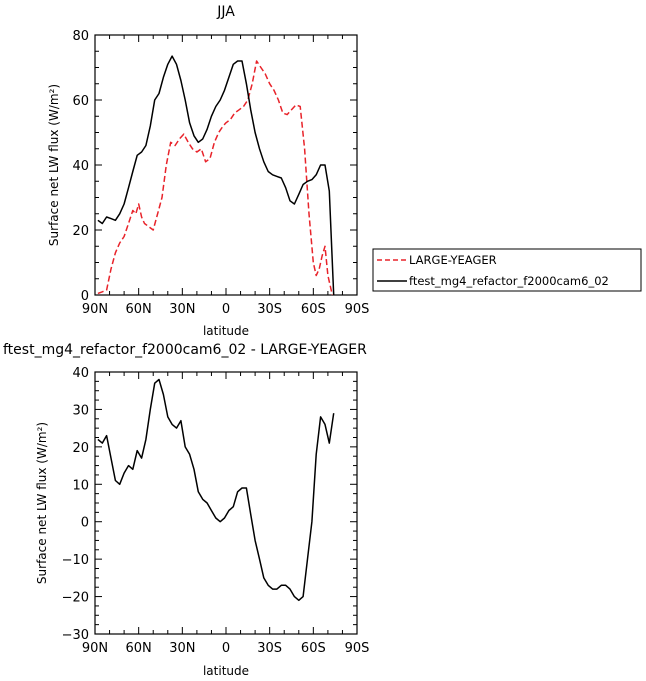 Image resolution: width=646 pixels, height=681 pixels. Describe the element at coordinates (75, 598) in the screenshot. I see `y-tick-label: −20` at that location.